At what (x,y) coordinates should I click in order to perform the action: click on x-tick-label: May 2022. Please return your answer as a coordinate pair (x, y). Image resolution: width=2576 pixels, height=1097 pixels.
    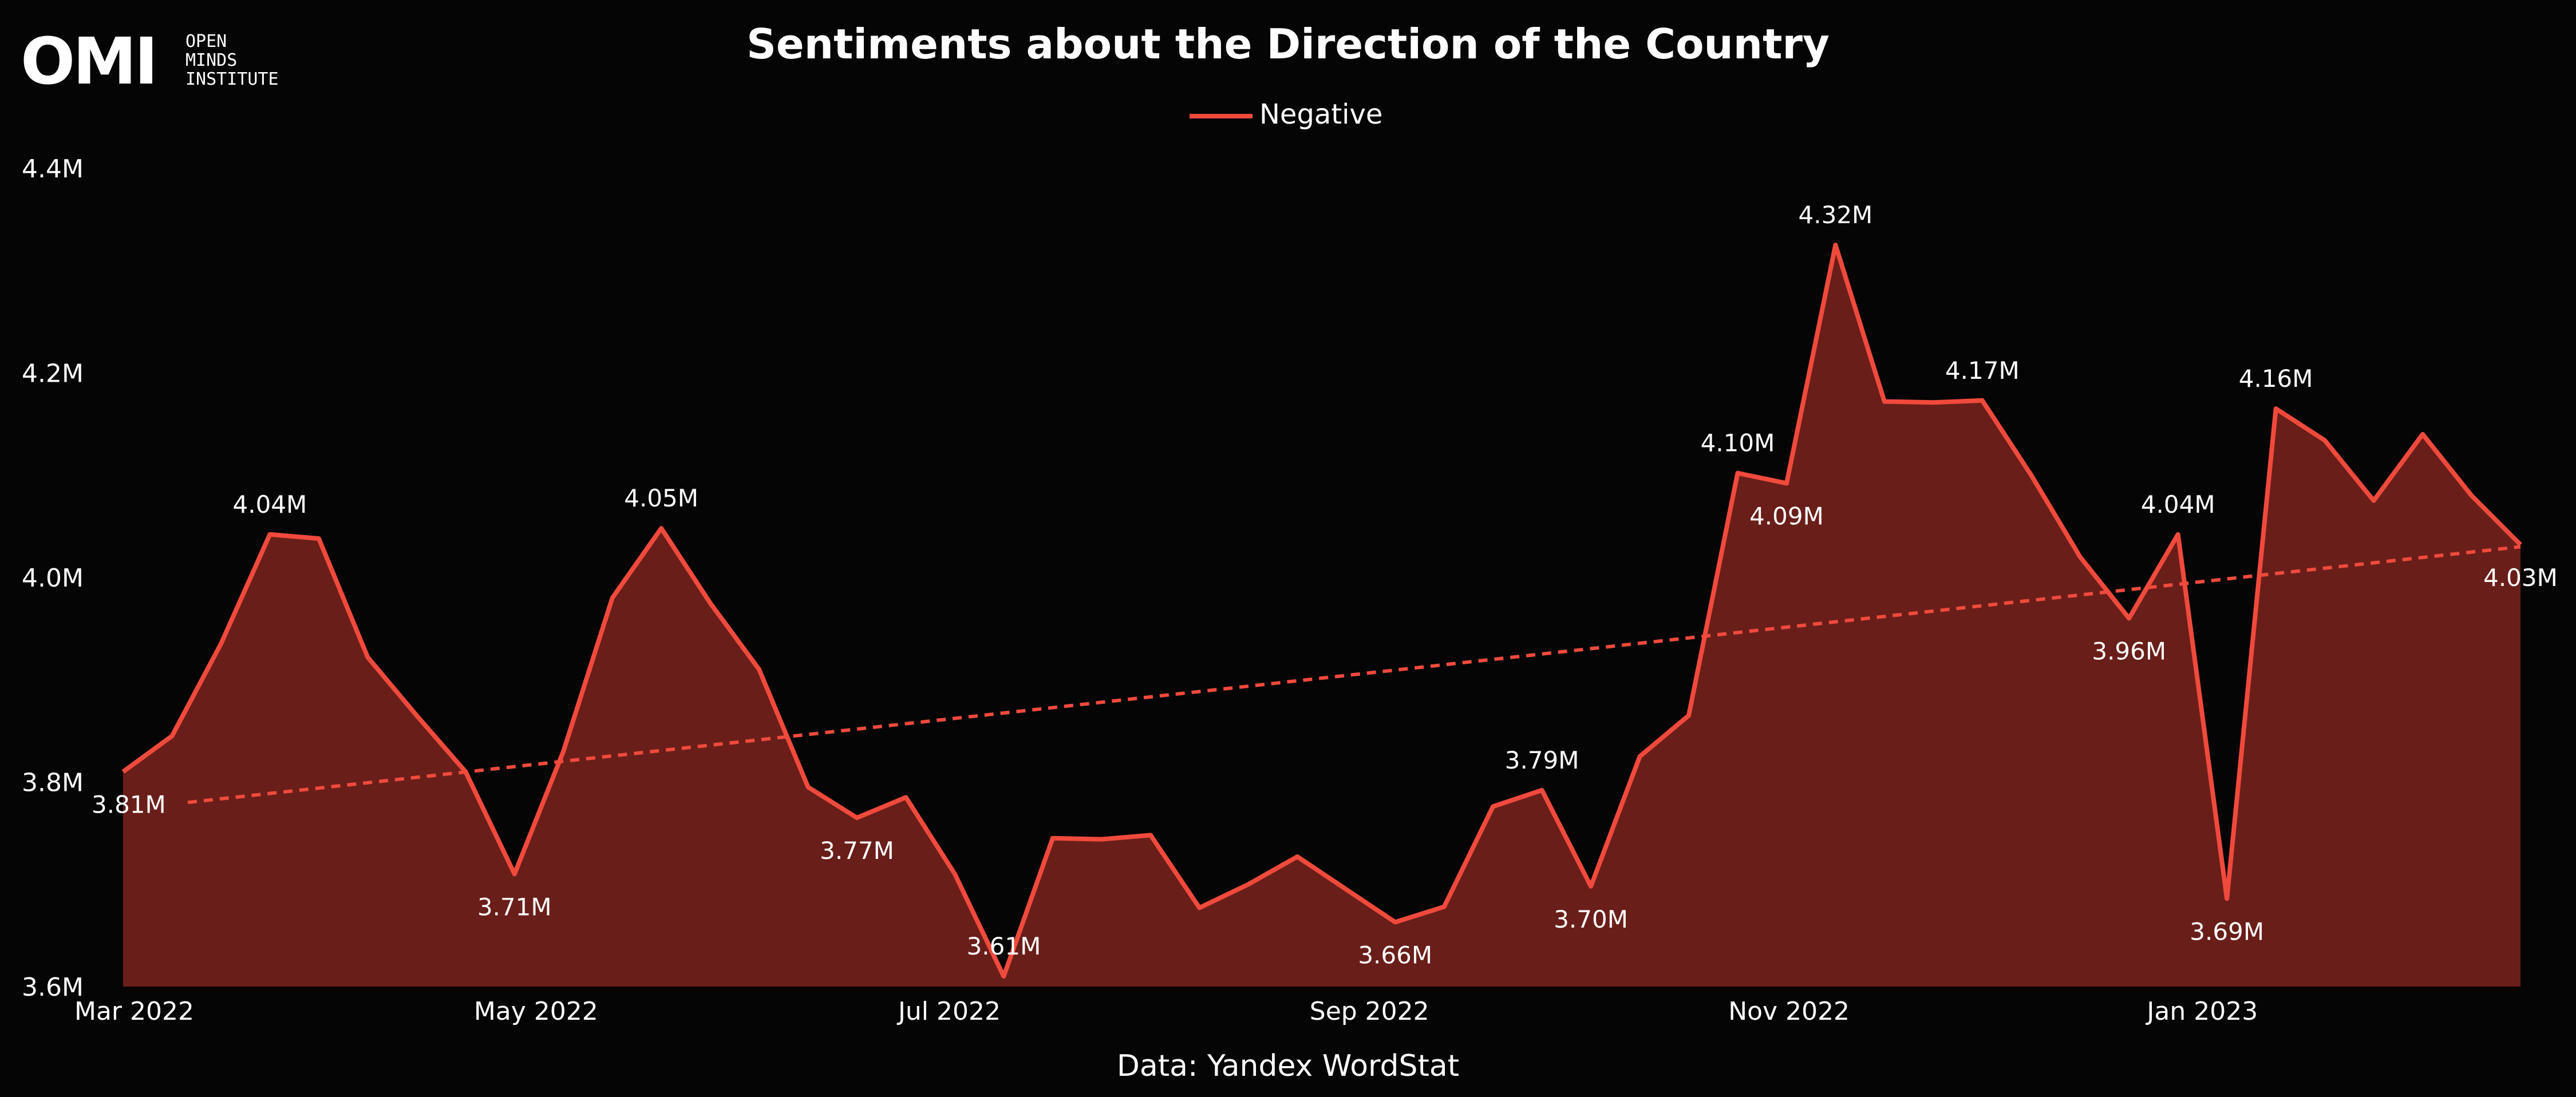
    Looking at the image, I should click on (536, 1011).